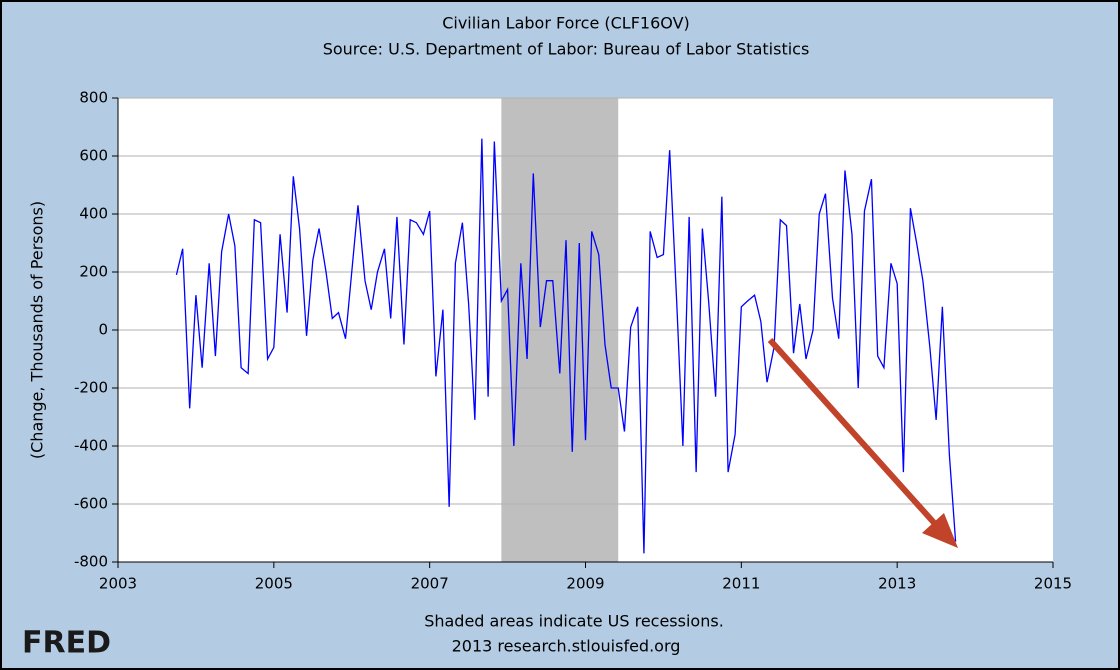  Describe the element at coordinates (566, 23) in the screenshot. I see `chart-title: Civilian Labor Force (CLF16OV)` at that location.